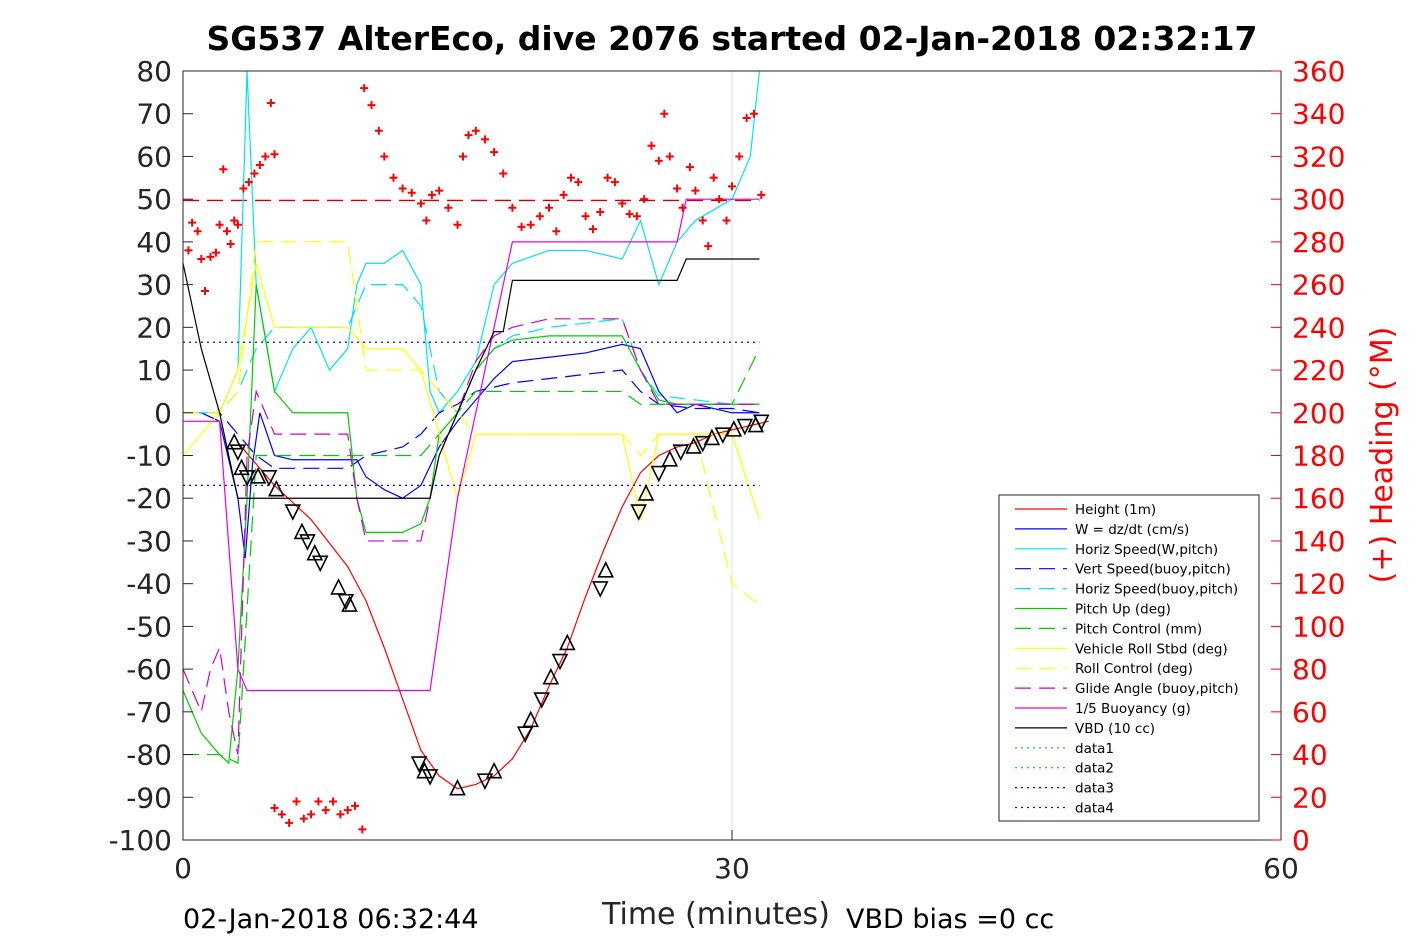 Image resolution: width=1417 pixels, height=945 pixels. I want to click on y-right-tick-label-160: 160, so click(1318, 498).